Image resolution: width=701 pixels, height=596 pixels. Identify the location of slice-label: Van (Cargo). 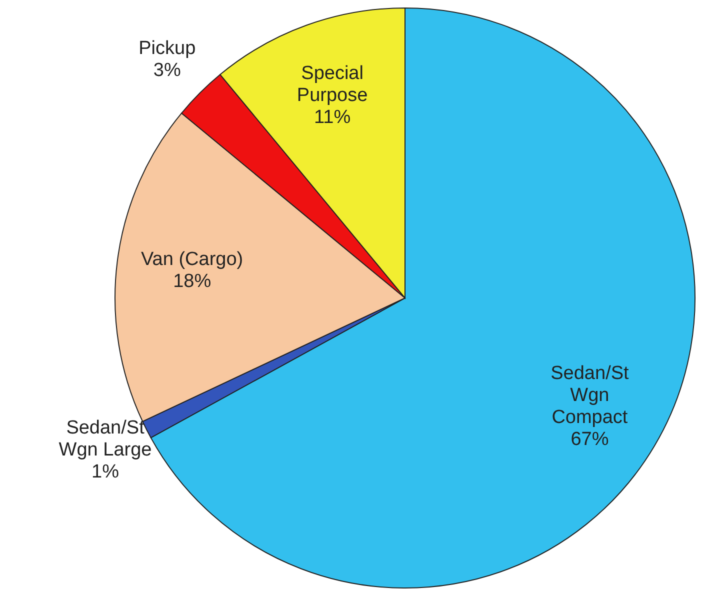
(192, 259).